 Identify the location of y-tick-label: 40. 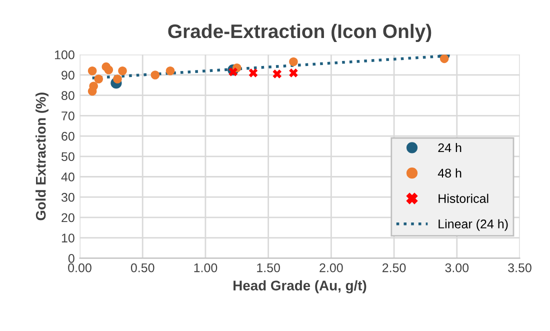
(67, 177).